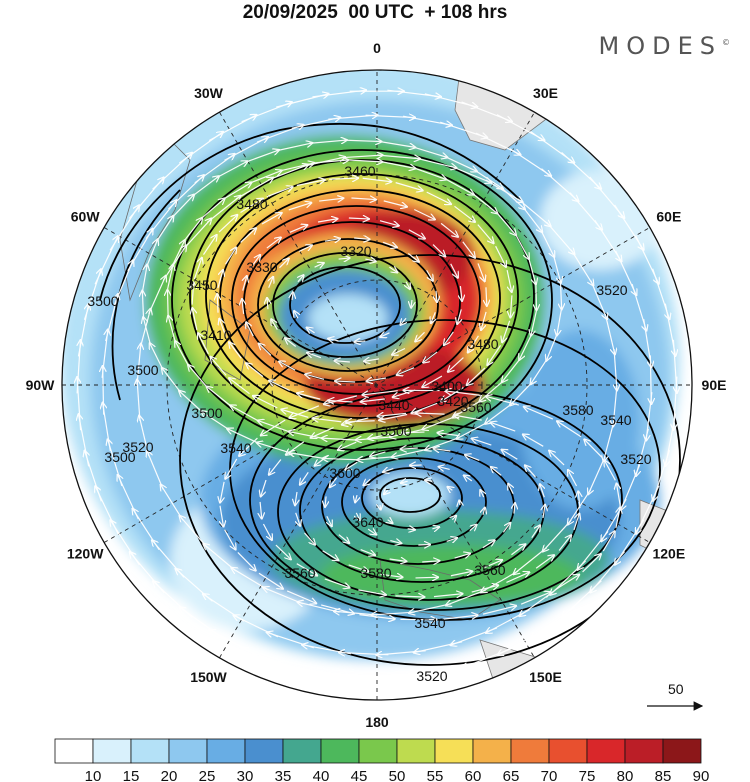  Describe the element at coordinates (377, 48) in the screenshot. I see `longitude-label: 0` at that location.